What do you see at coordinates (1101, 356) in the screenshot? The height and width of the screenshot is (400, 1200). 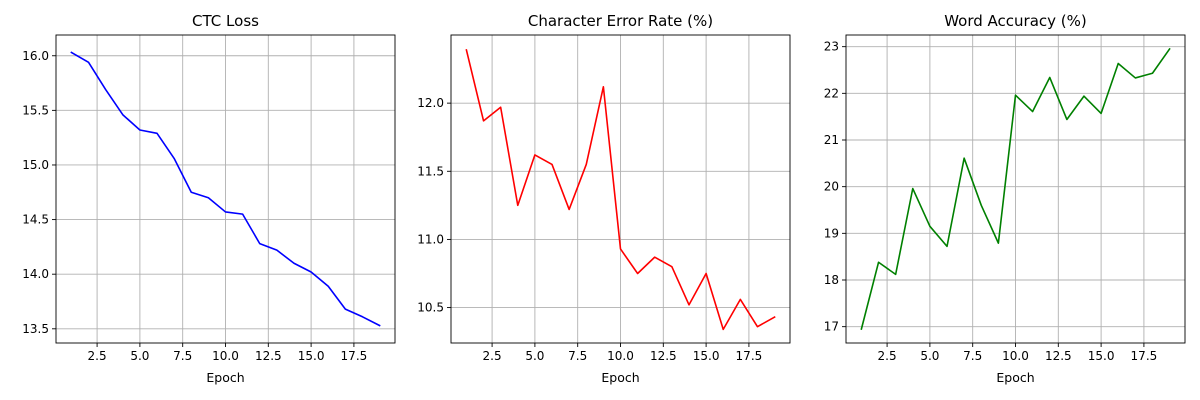 I see `chart-3-x-tick-label: 15.0` at bounding box center [1101, 356].